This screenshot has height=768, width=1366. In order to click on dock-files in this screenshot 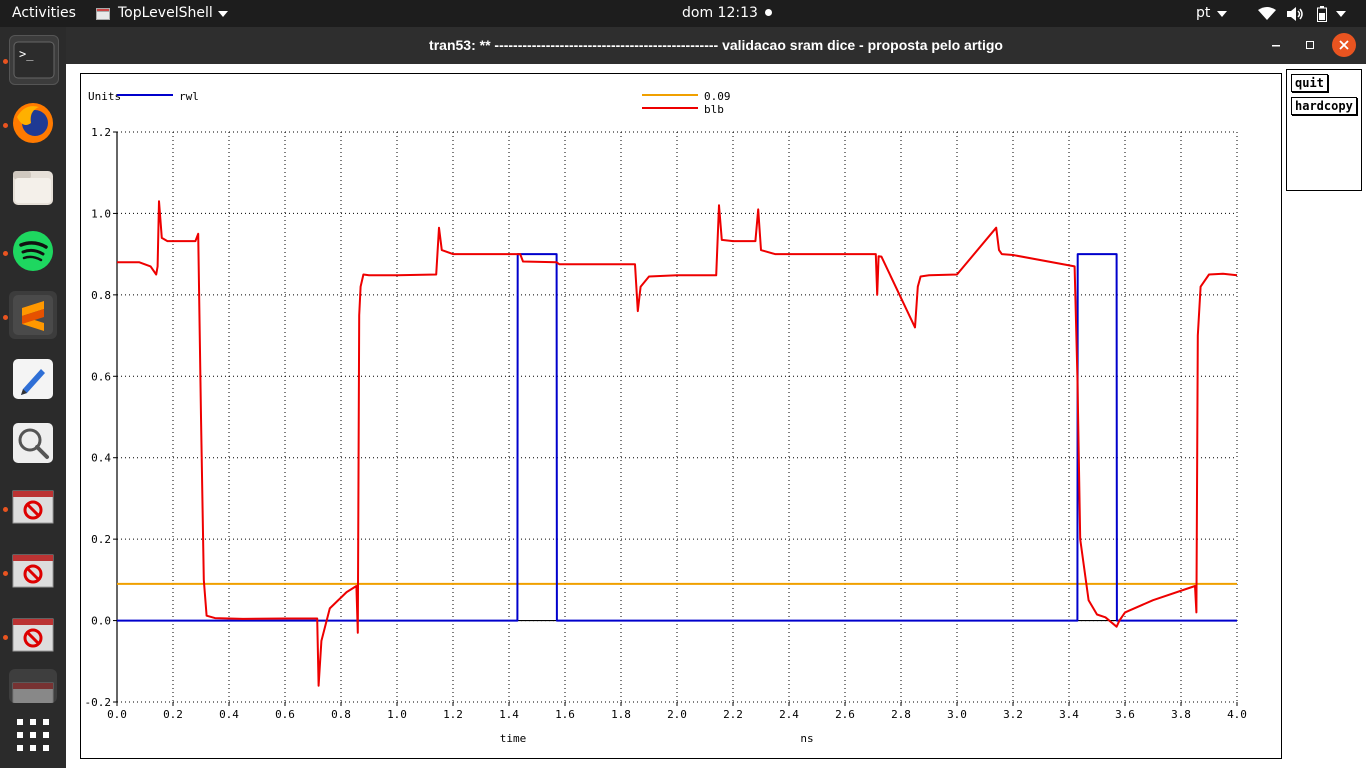, I will do `click(33, 187)`.